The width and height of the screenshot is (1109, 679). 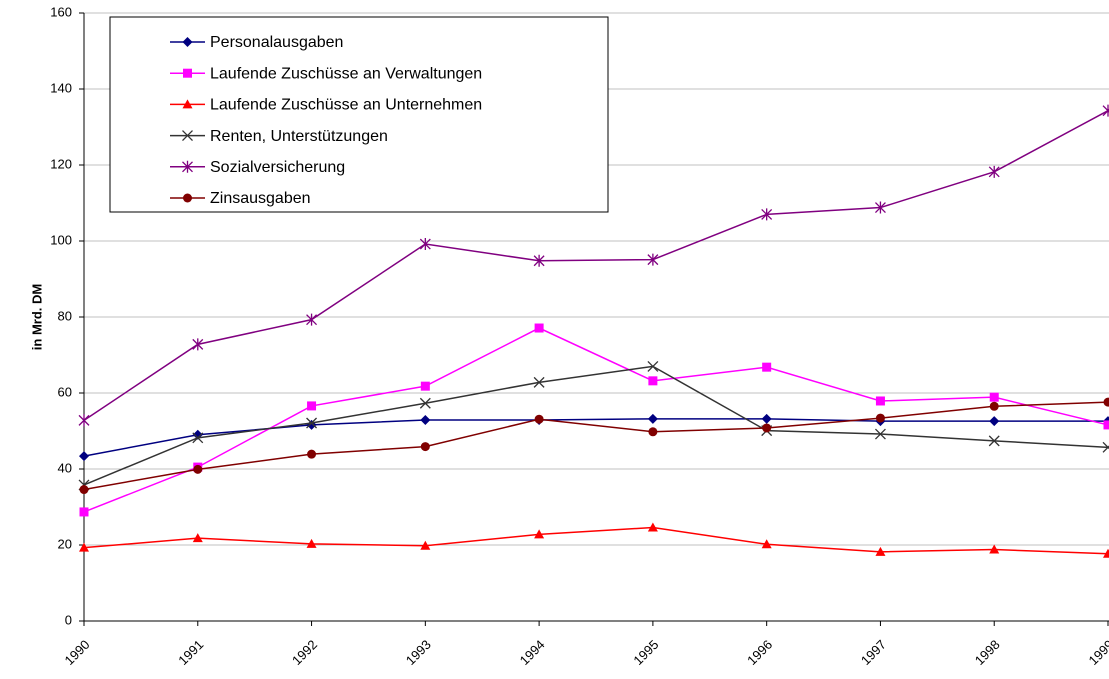 What do you see at coordinates (76, 652) in the screenshot?
I see `x-tick-label: 1990` at bounding box center [76, 652].